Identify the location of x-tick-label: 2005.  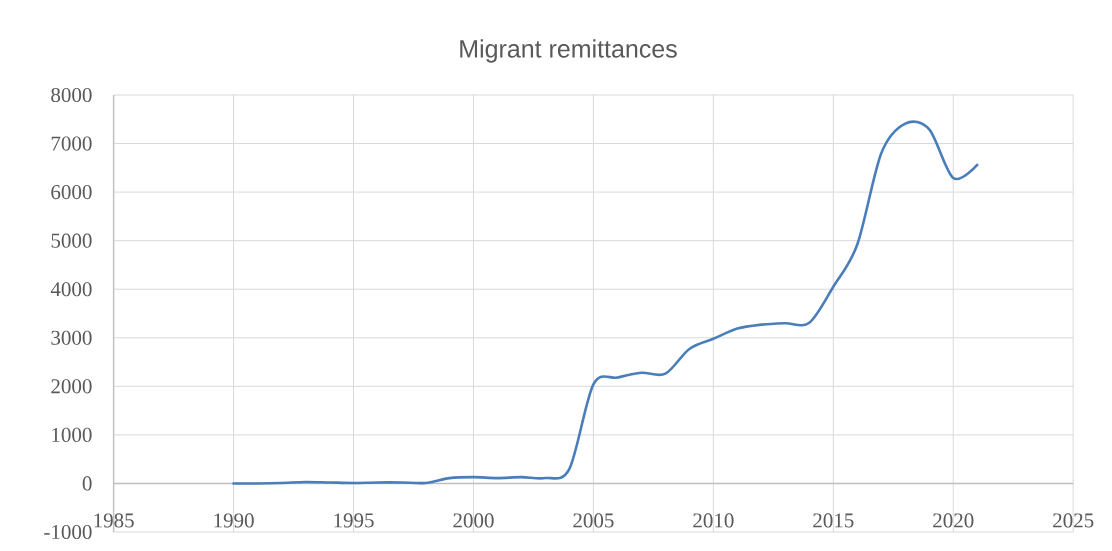
(593, 520).